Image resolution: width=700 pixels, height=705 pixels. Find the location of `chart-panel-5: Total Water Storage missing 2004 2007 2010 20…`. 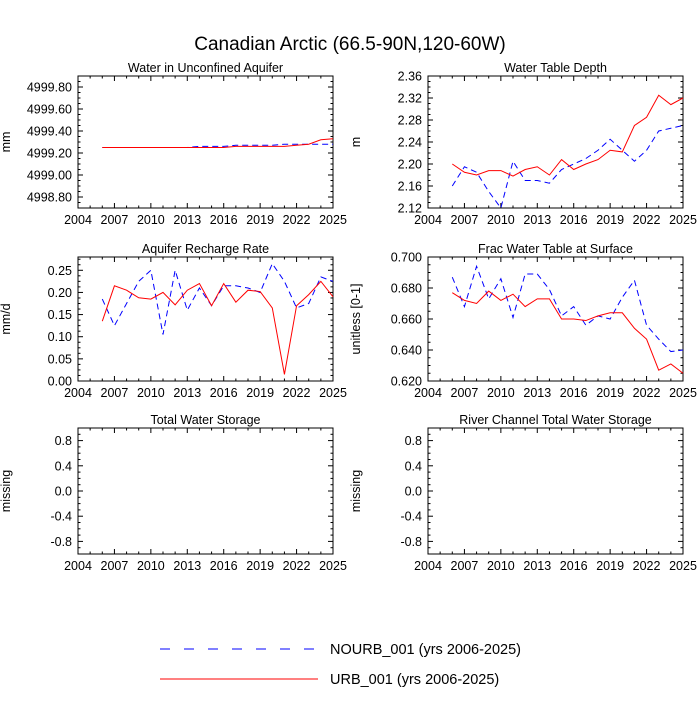

chart-panel-5: Total Water Storage missing 2004 2007 2010 20… is located at coordinates (173, 493).